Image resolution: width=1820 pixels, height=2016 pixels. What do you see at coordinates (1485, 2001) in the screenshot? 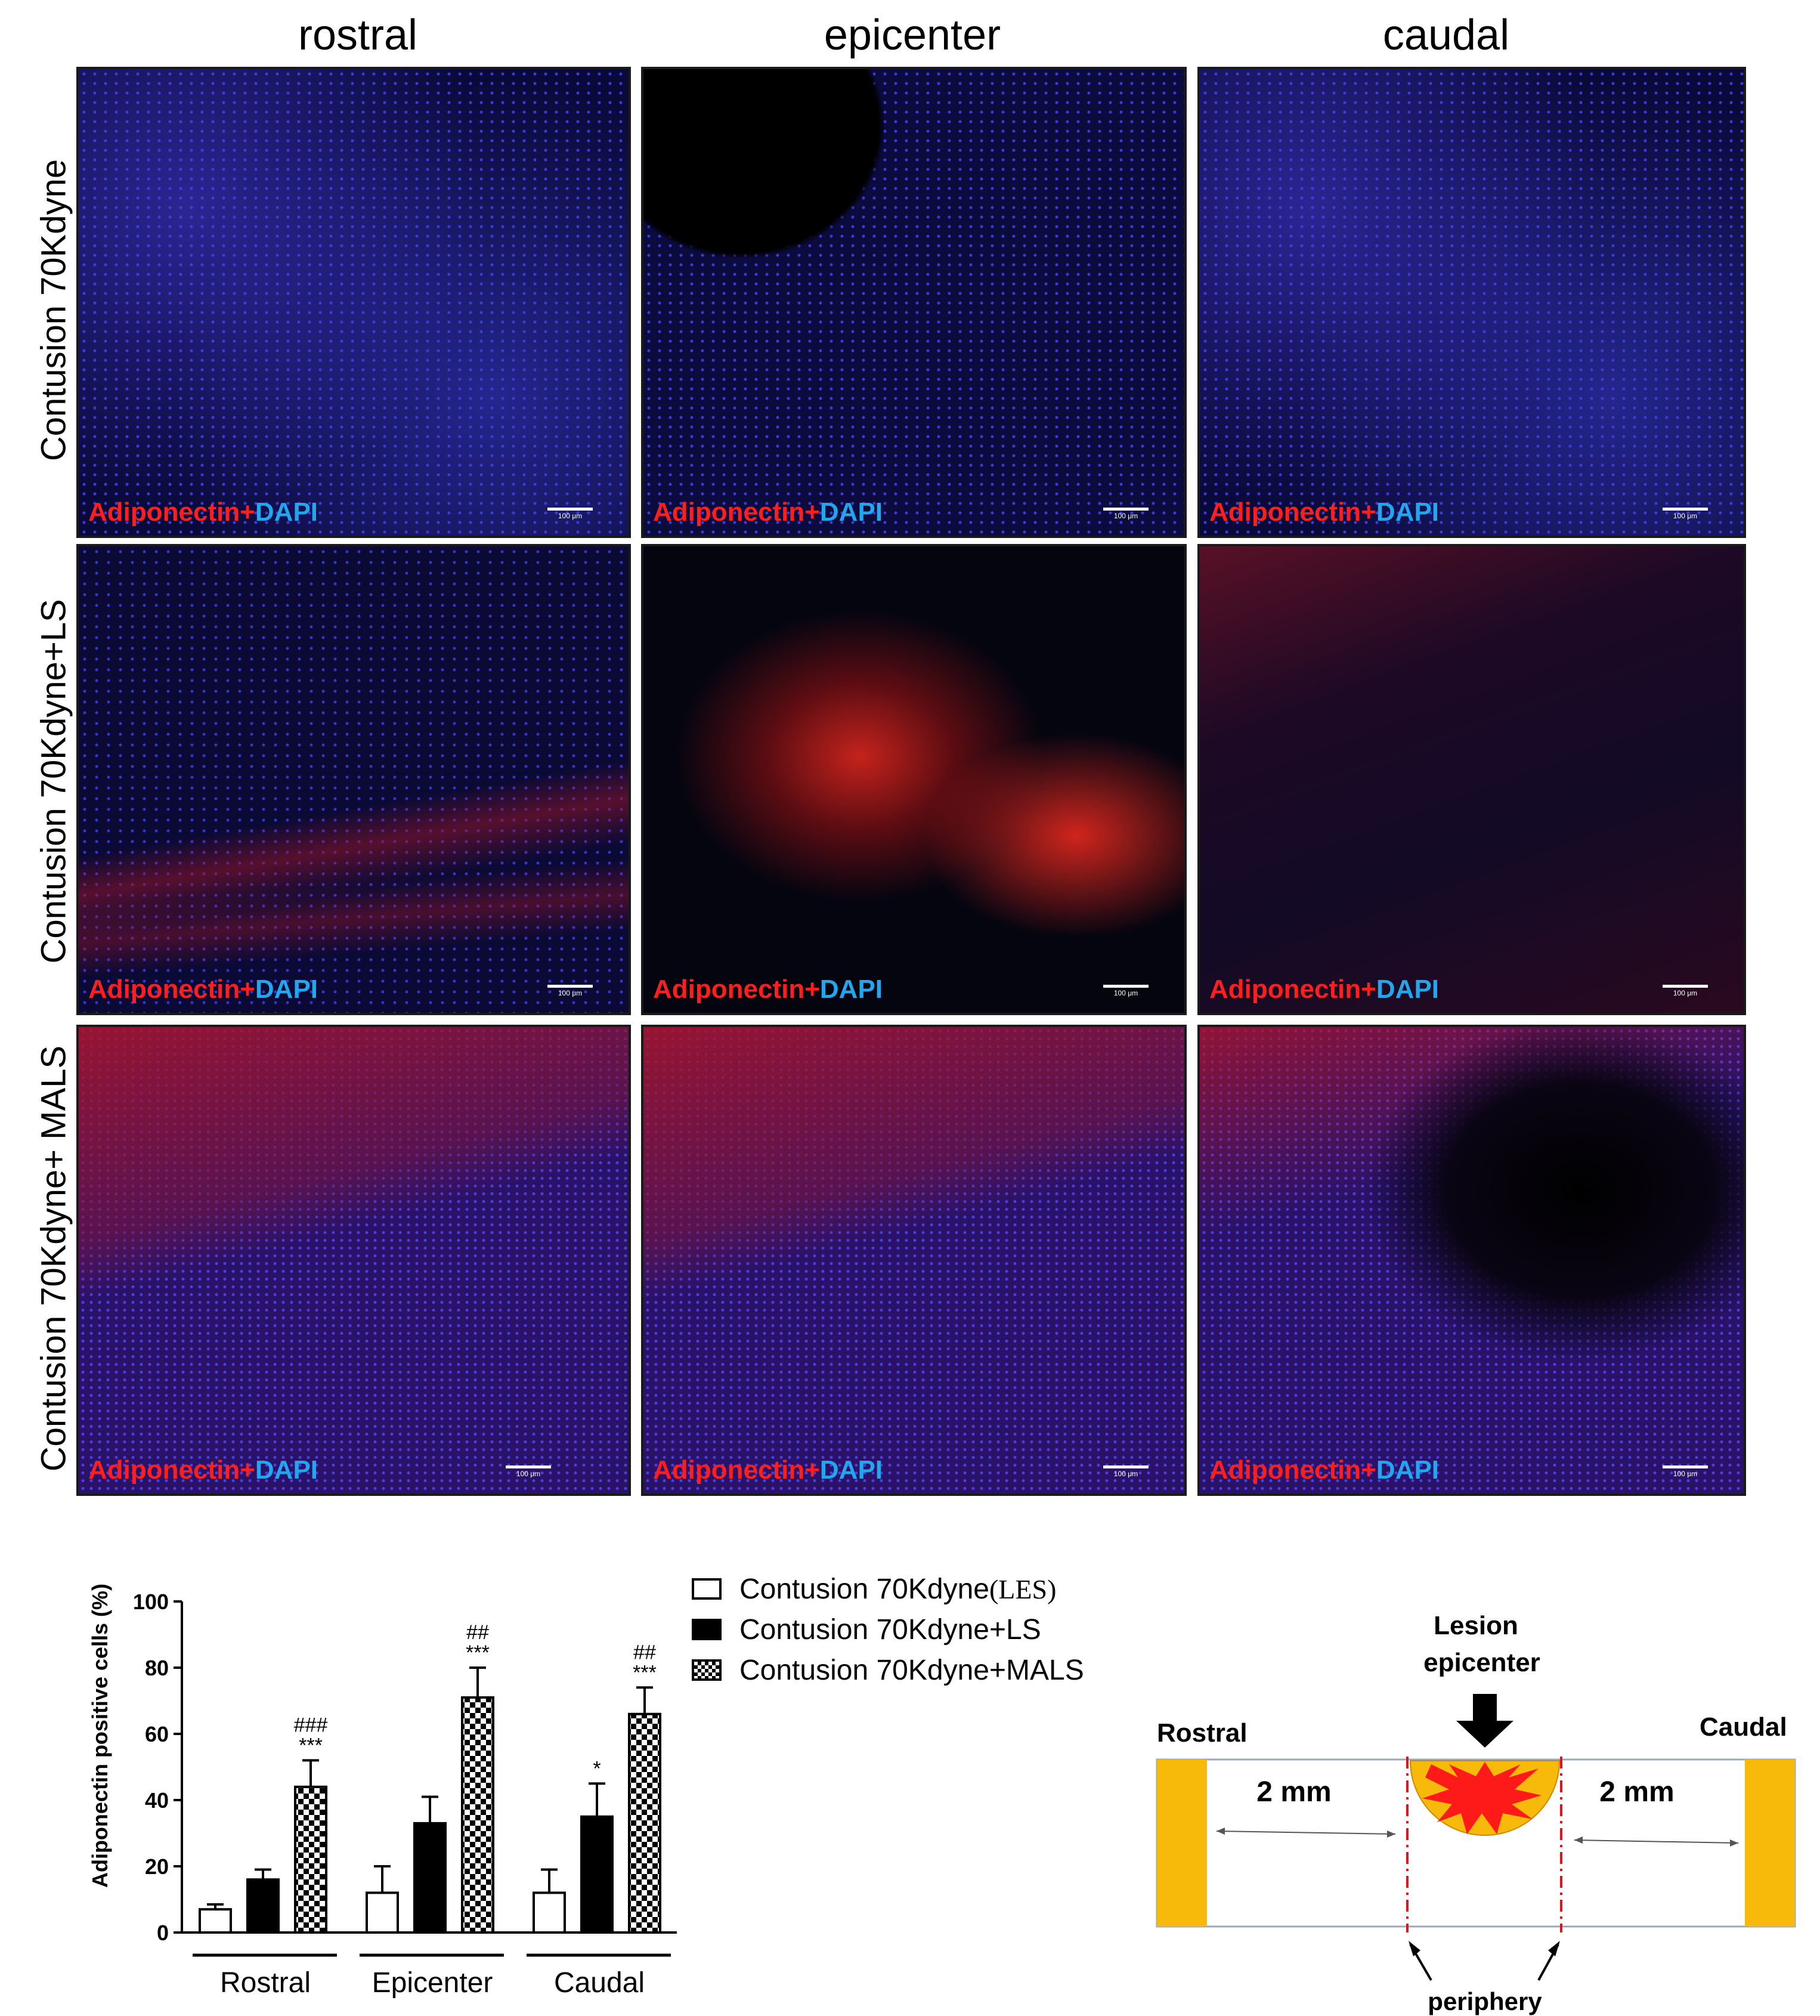
I see `schematic-periphery-label: periphery` at bounding box center [1485, 2001].